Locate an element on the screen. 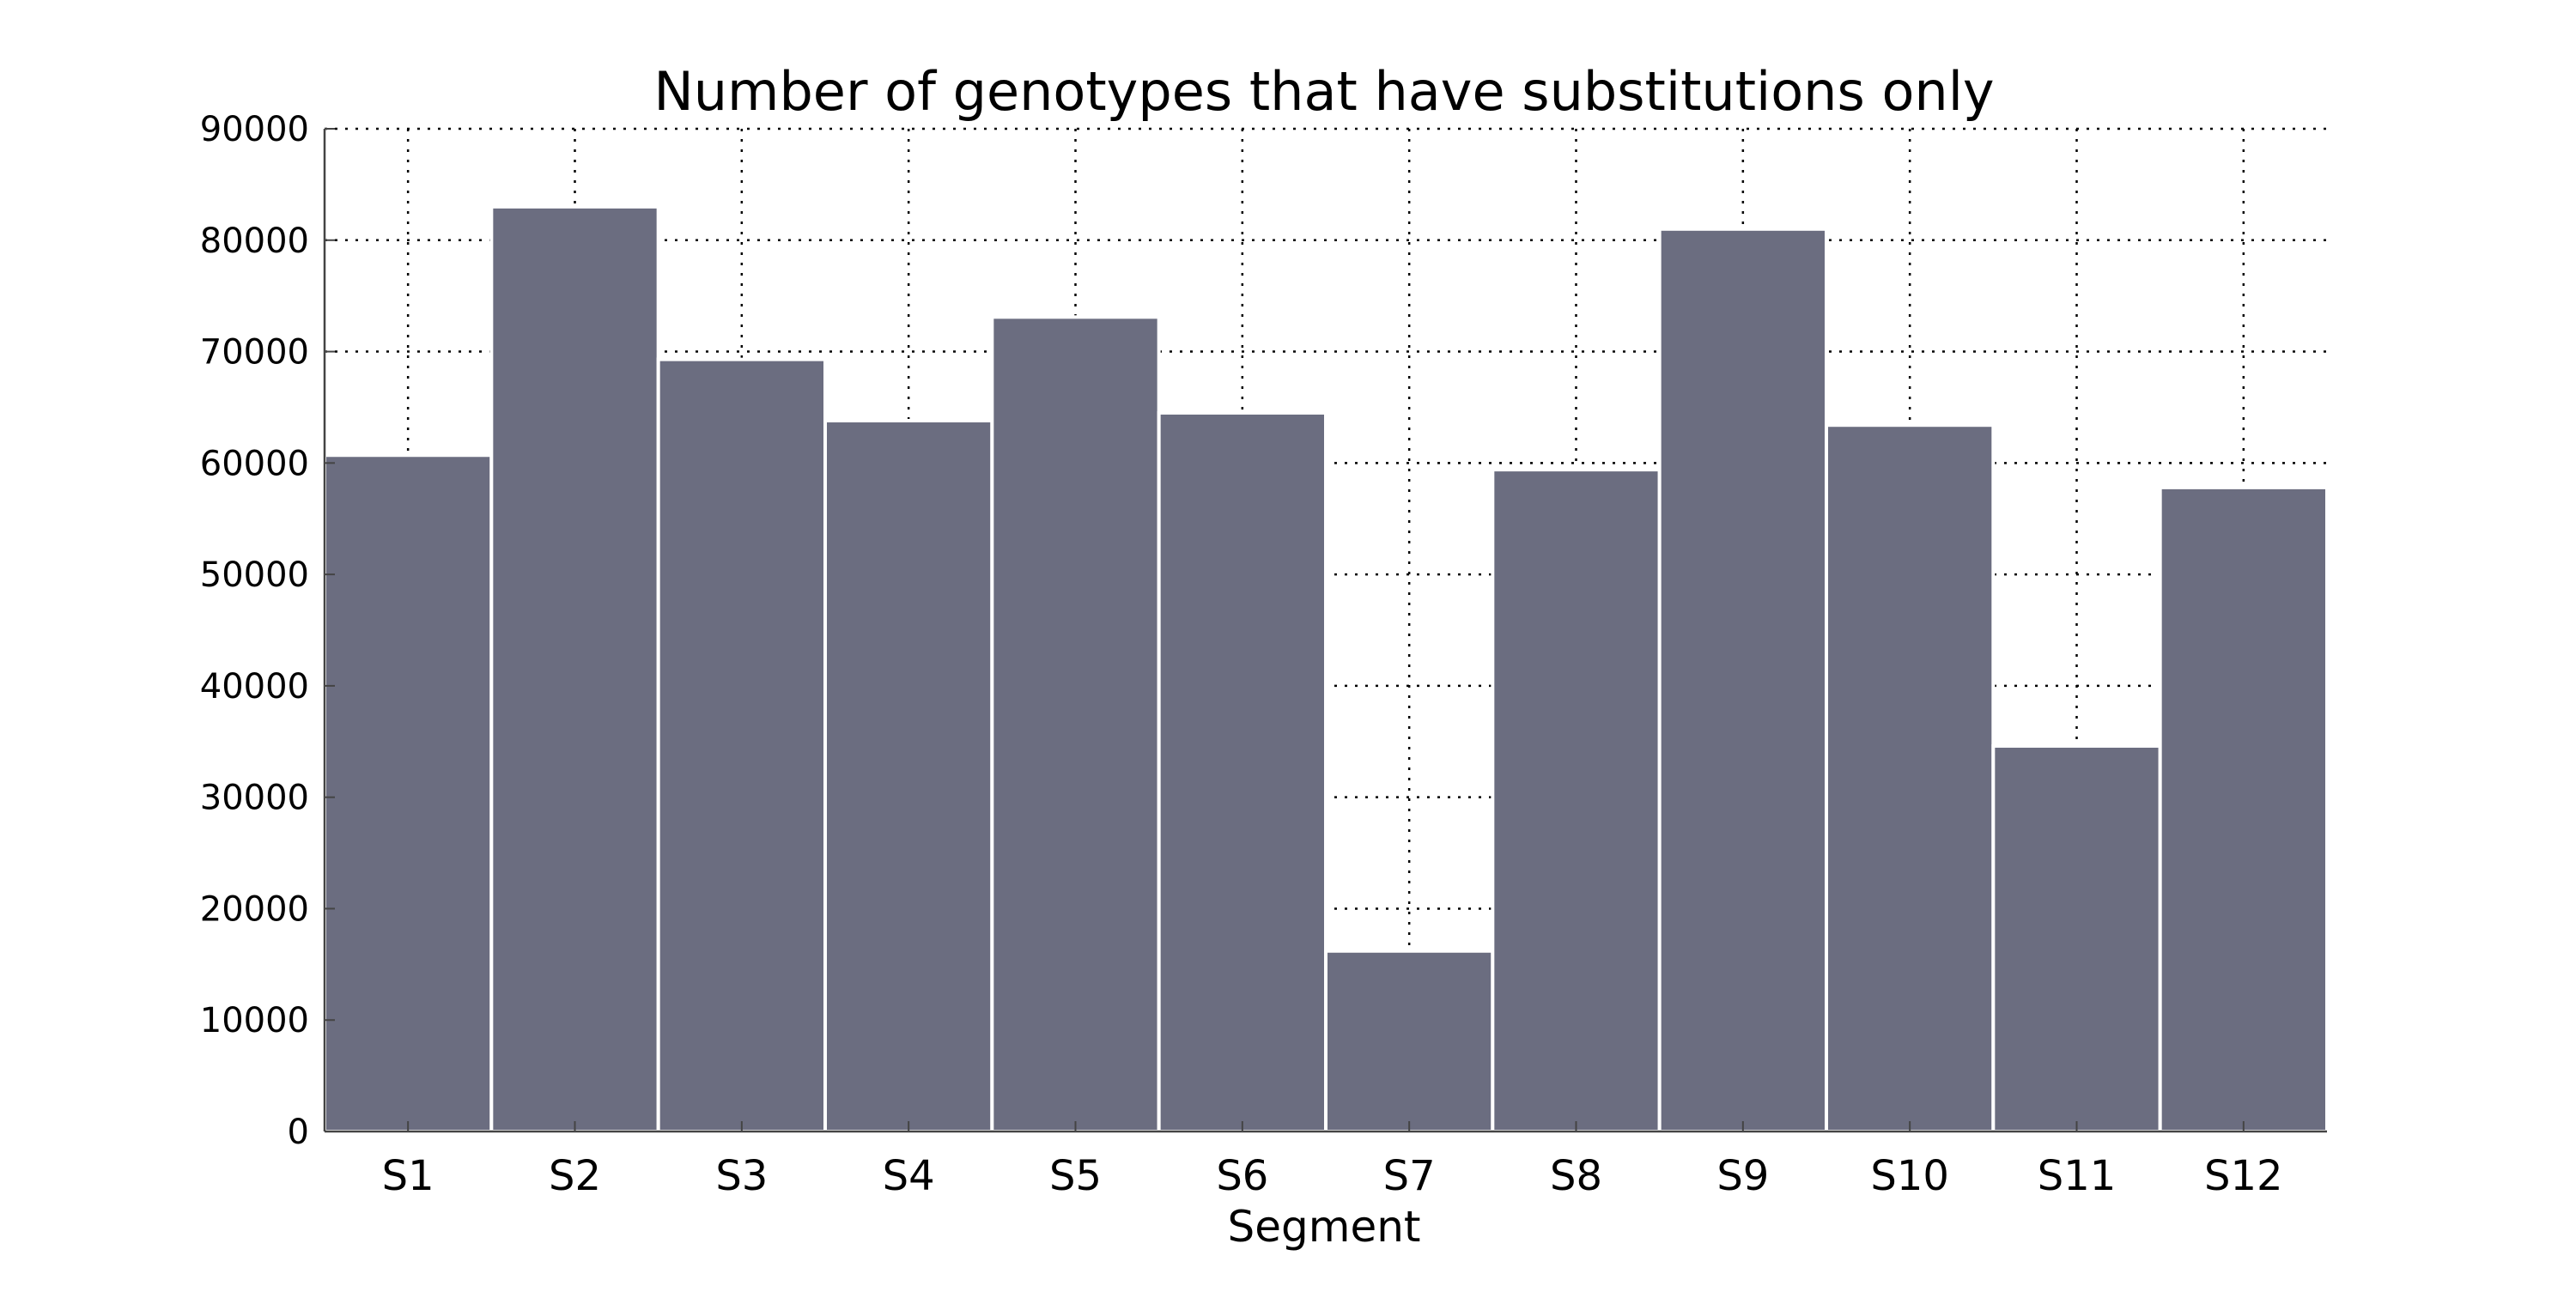  bar-s1 is located at coordinates (409, 793).